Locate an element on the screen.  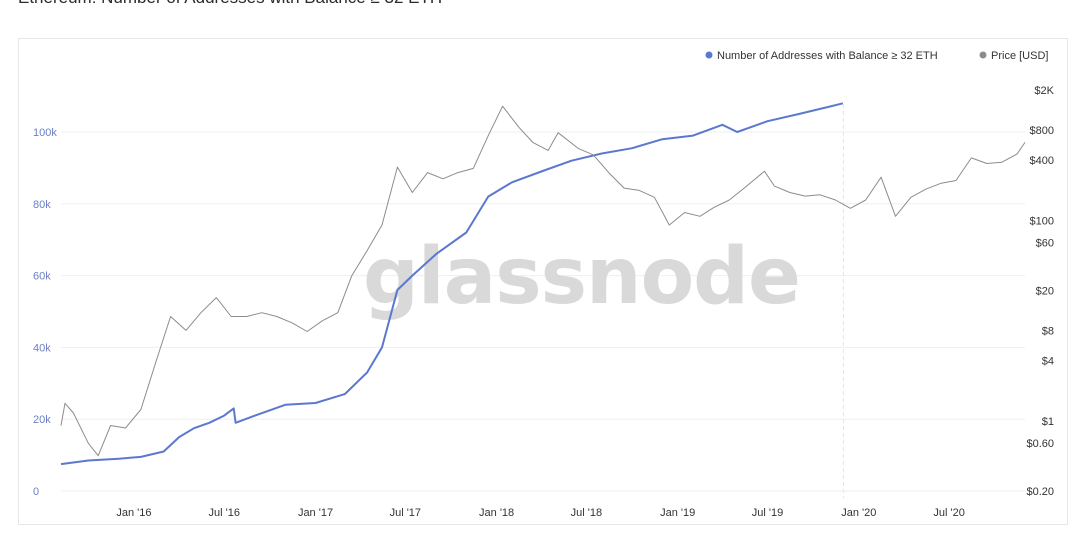
y-right-tick-label: $8 is located at coordinates (1048, 331).